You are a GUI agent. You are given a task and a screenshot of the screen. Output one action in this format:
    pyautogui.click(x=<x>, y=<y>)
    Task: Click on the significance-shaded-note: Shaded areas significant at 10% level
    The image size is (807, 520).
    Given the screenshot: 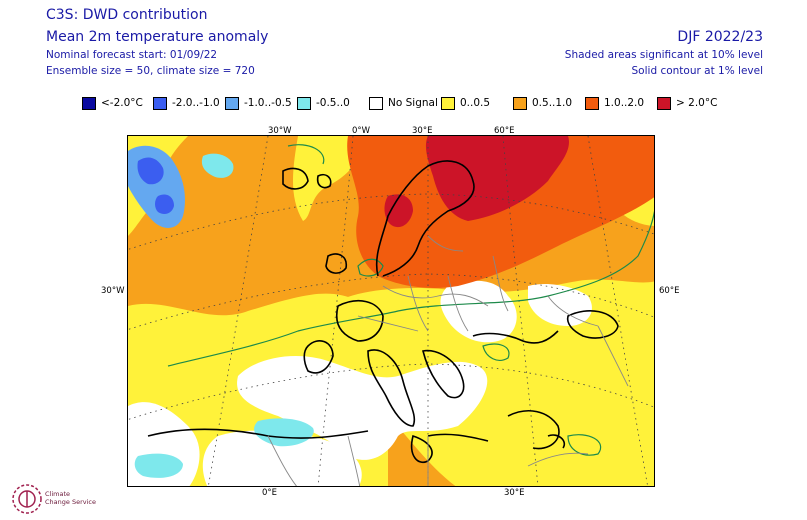 What is the action you would take?
    pyautogui.click(x=663, y=55)
    